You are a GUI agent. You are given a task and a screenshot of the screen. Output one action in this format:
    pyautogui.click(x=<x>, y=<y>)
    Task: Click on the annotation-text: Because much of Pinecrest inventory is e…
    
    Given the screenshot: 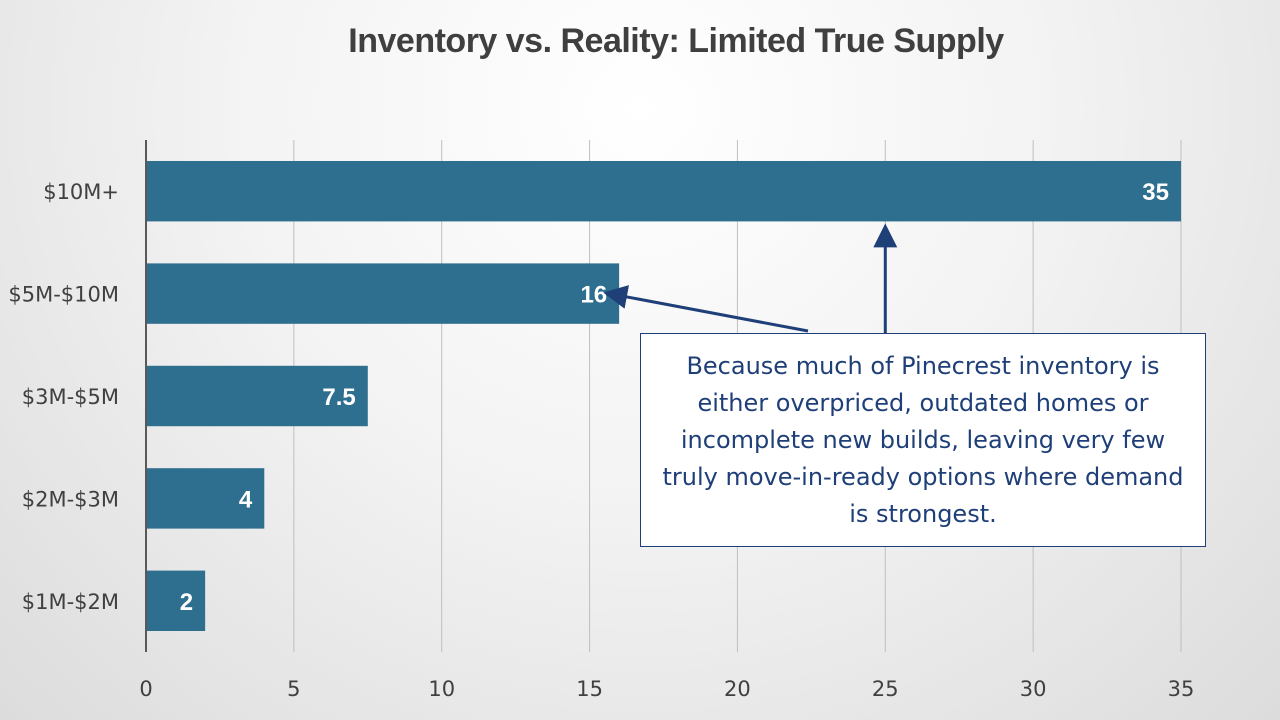 What is the action you would take?
    pyautogui.click(x=923, y=439)
    